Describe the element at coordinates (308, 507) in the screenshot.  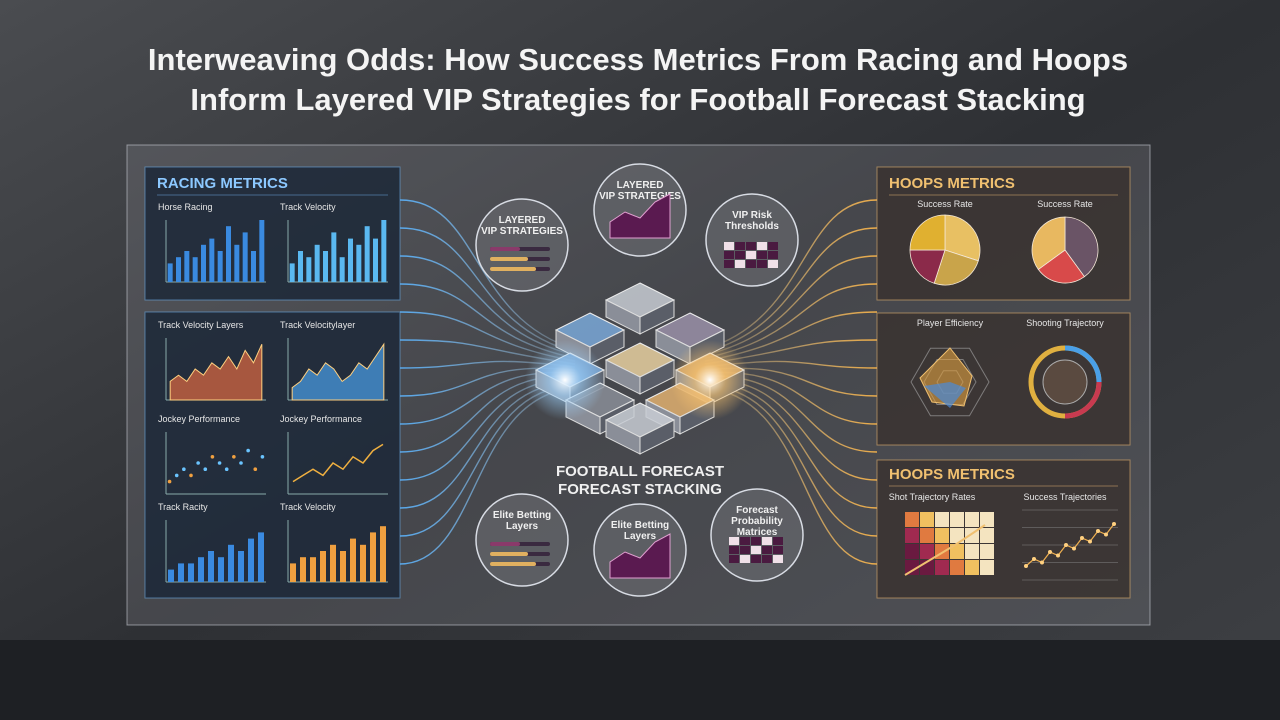
I see `chart-title: Track Velocity` at that location.